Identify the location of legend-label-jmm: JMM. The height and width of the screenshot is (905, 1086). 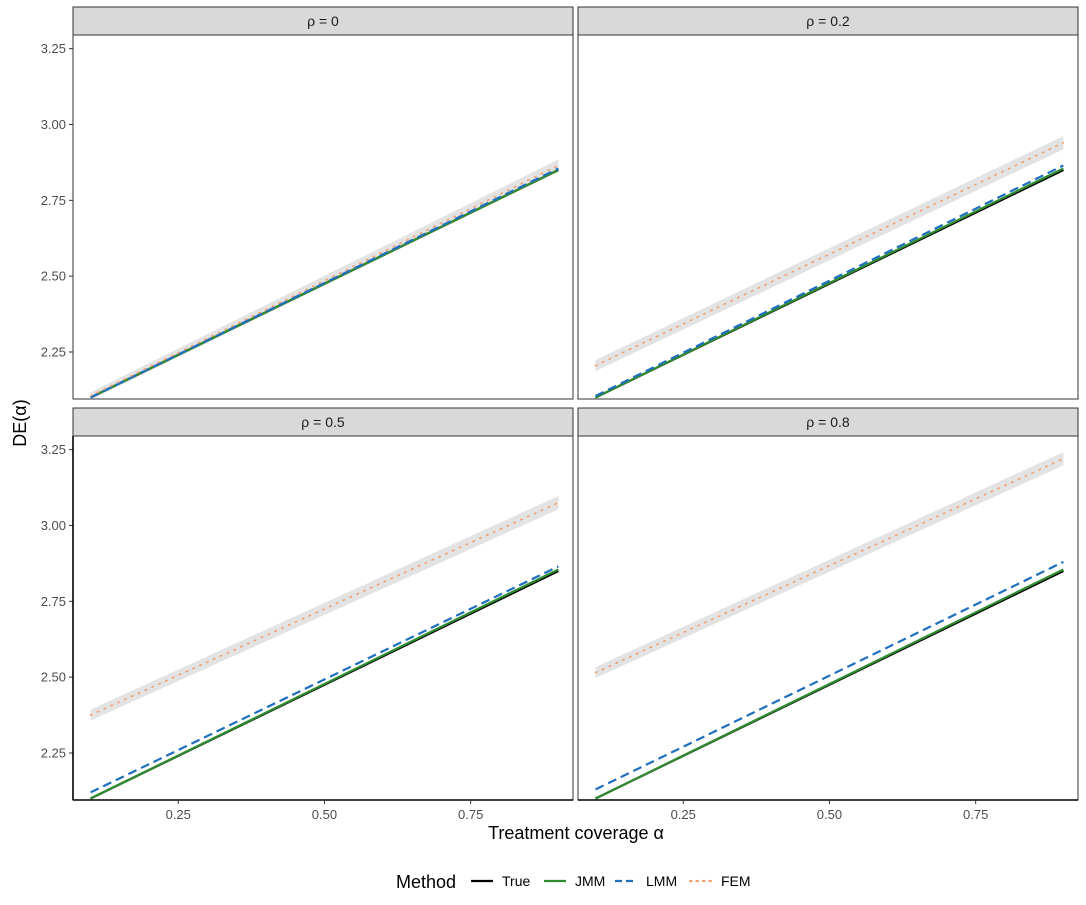
(590, 881).